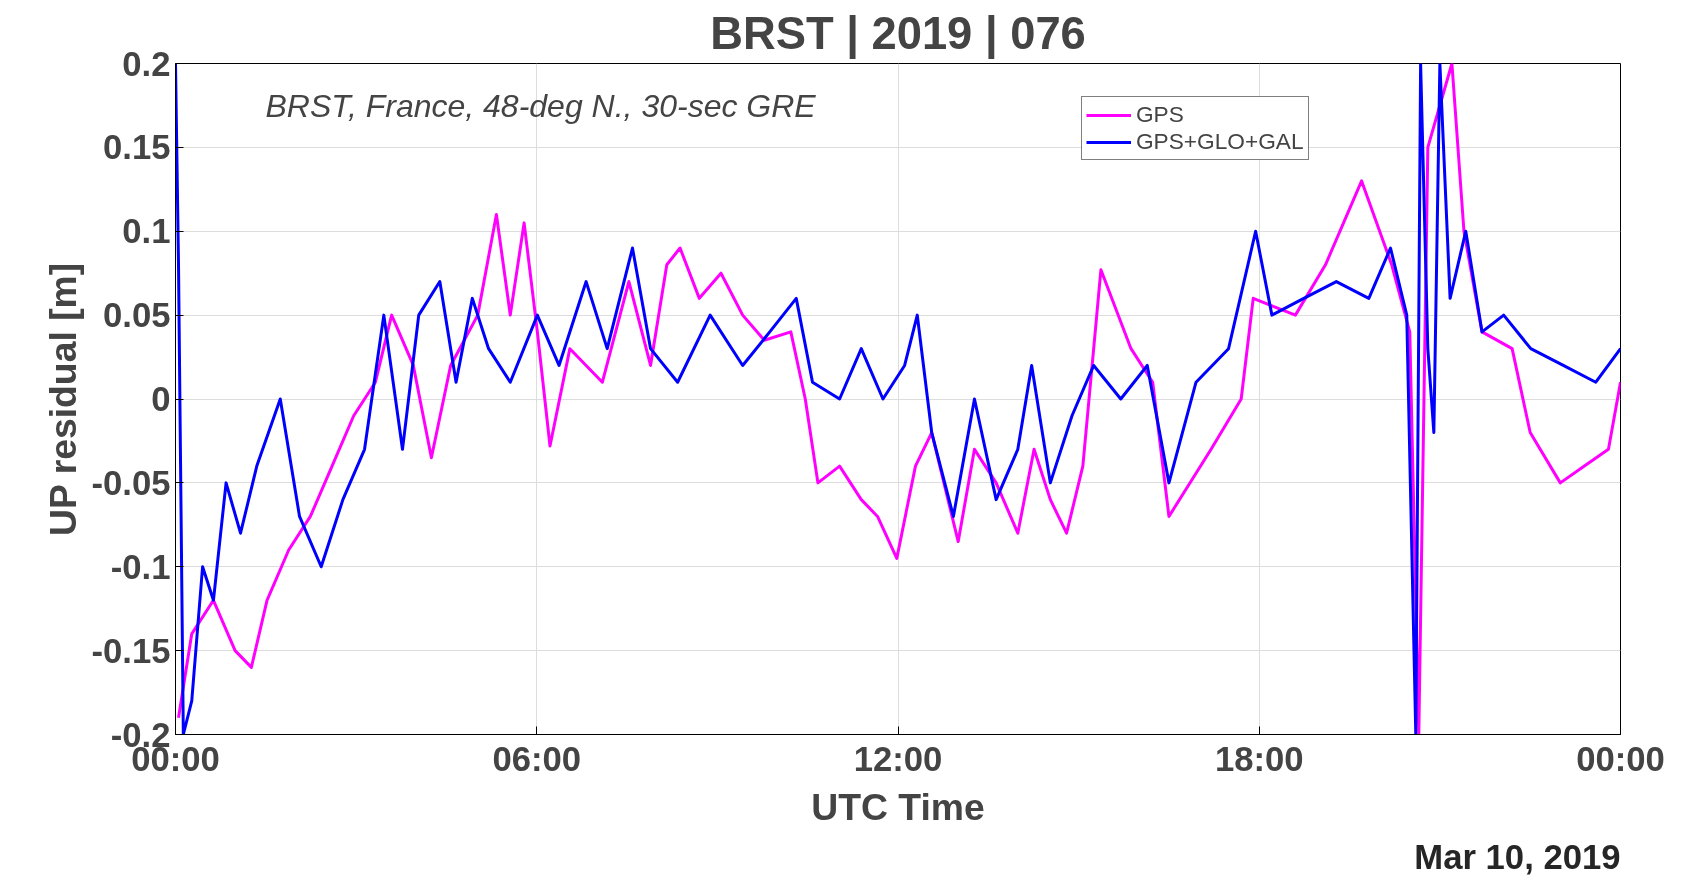  What do you see at coordinates (898, 33) in the screenshot?
I see `chart-title: BRST | 2019 | 076` at bounding box center [898, 33].